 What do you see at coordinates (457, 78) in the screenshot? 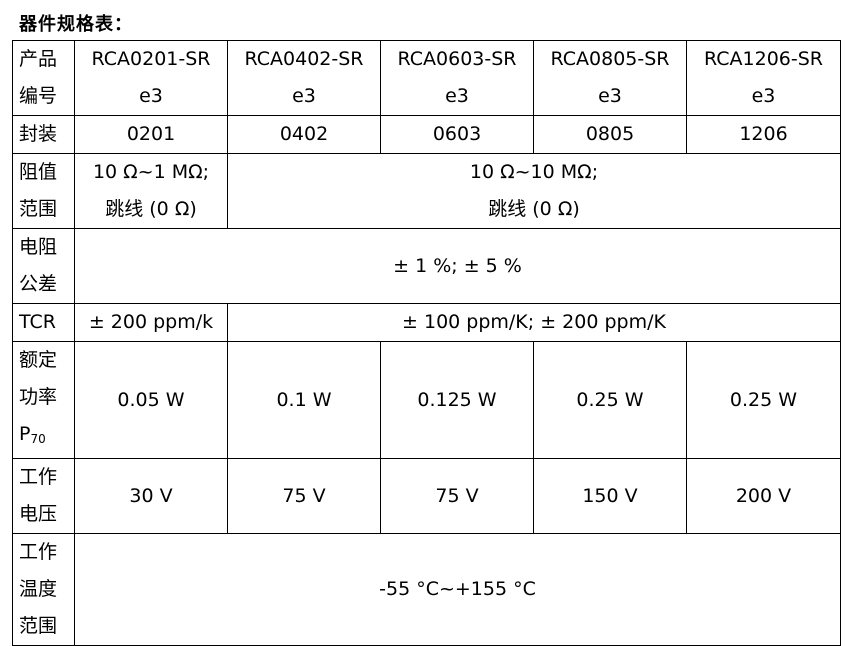
I see `model-cell: RCA0603-SR e3` at bounding box center [457, 78].